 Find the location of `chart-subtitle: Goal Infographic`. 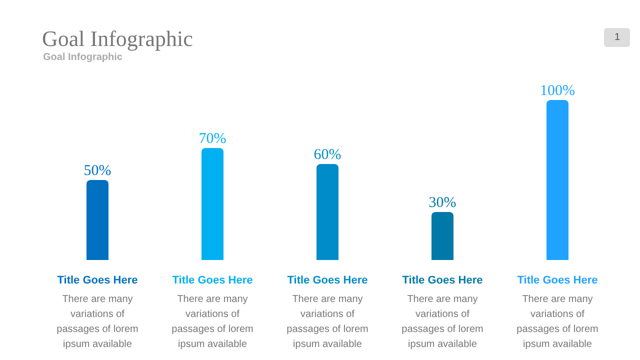

chart-subtitle: Goal Infographic is located at coordinates (82, 57).